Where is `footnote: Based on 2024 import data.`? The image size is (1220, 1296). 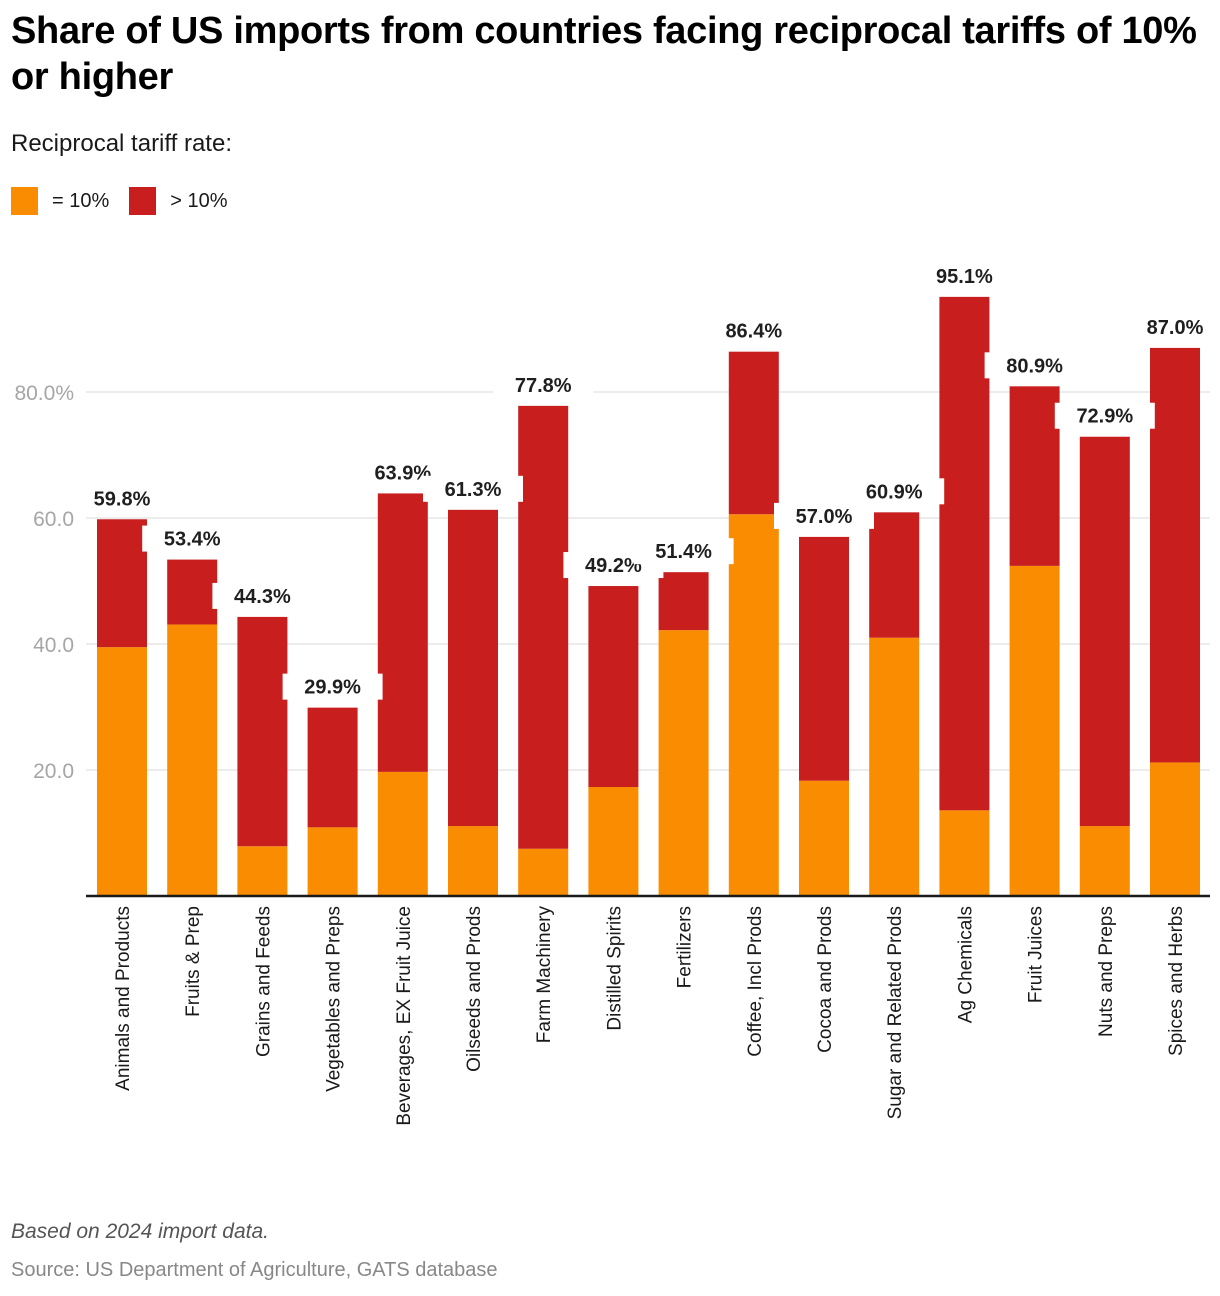 footnote: Based on 2024 import data. is located at coordinates (140, 1231).